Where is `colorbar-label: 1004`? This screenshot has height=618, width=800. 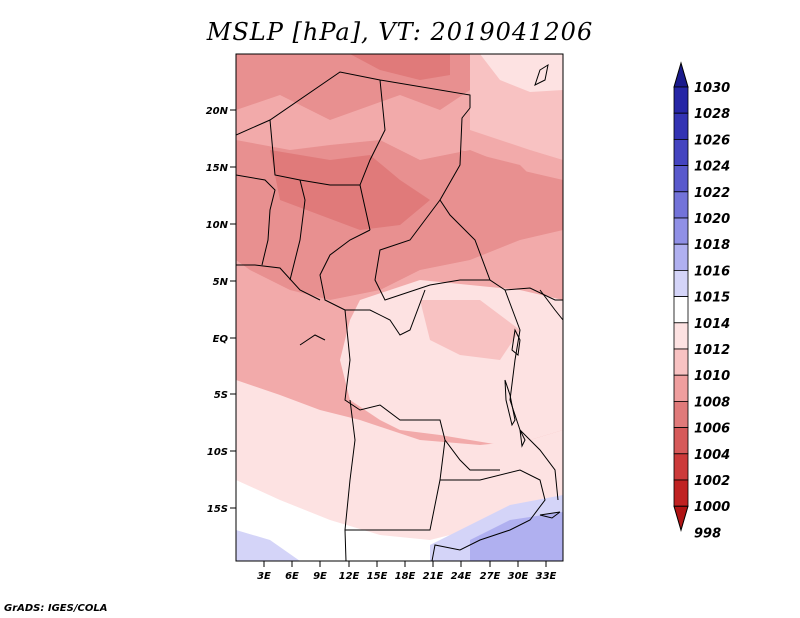
colorbar-label: 1004 is located at coordinates (712, 455).